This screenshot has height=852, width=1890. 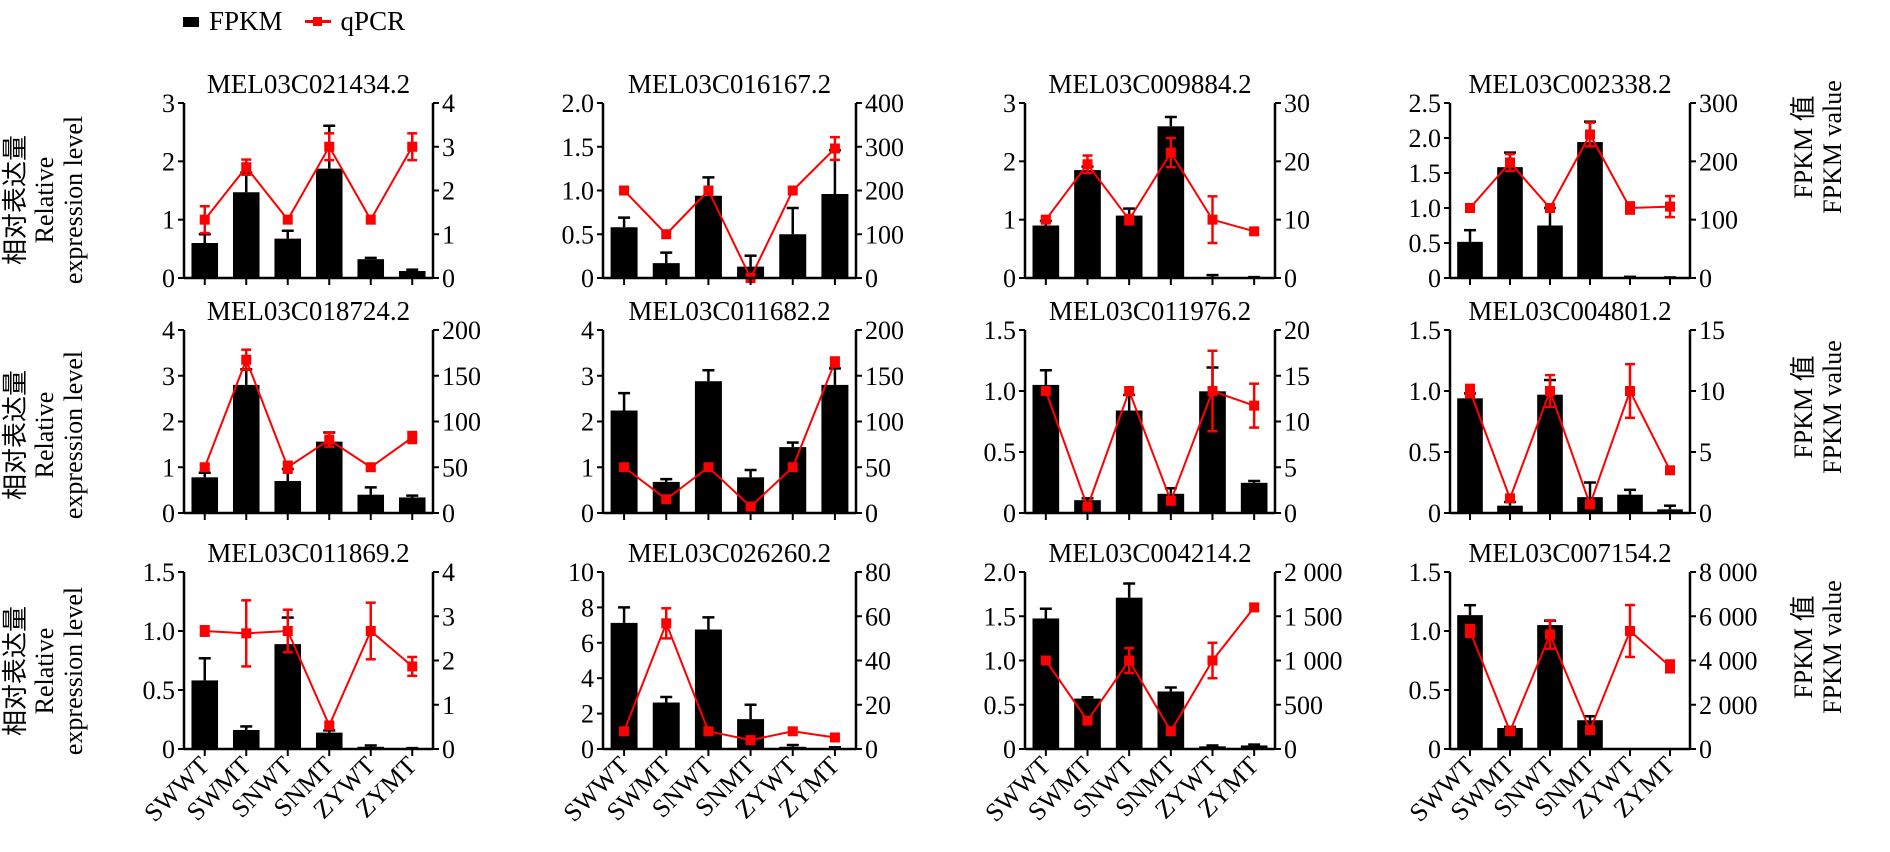 What do you see at coordinates (1705, 452) in the screenshot?
I see `right-tick-label: 5` at bounding box center [1705, 452].